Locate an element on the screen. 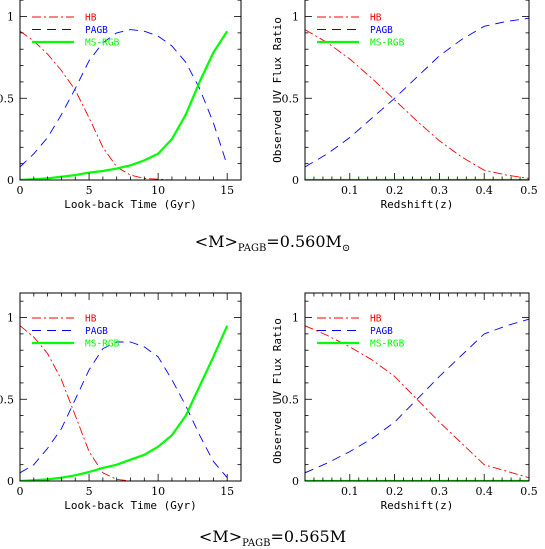  caption-bottom-pre: <M> is located at coordinates (220, 536).